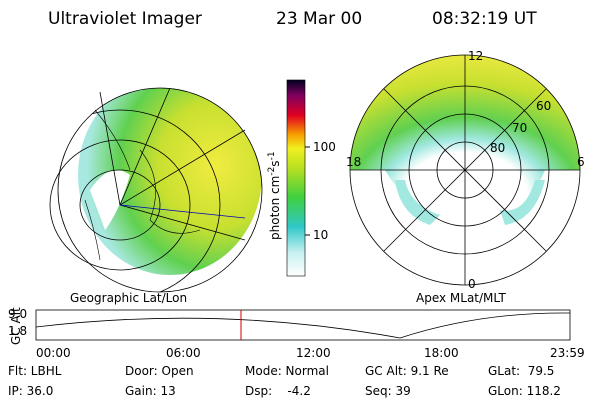  I want to click on x-tick: 18:00, so click(441, 353).